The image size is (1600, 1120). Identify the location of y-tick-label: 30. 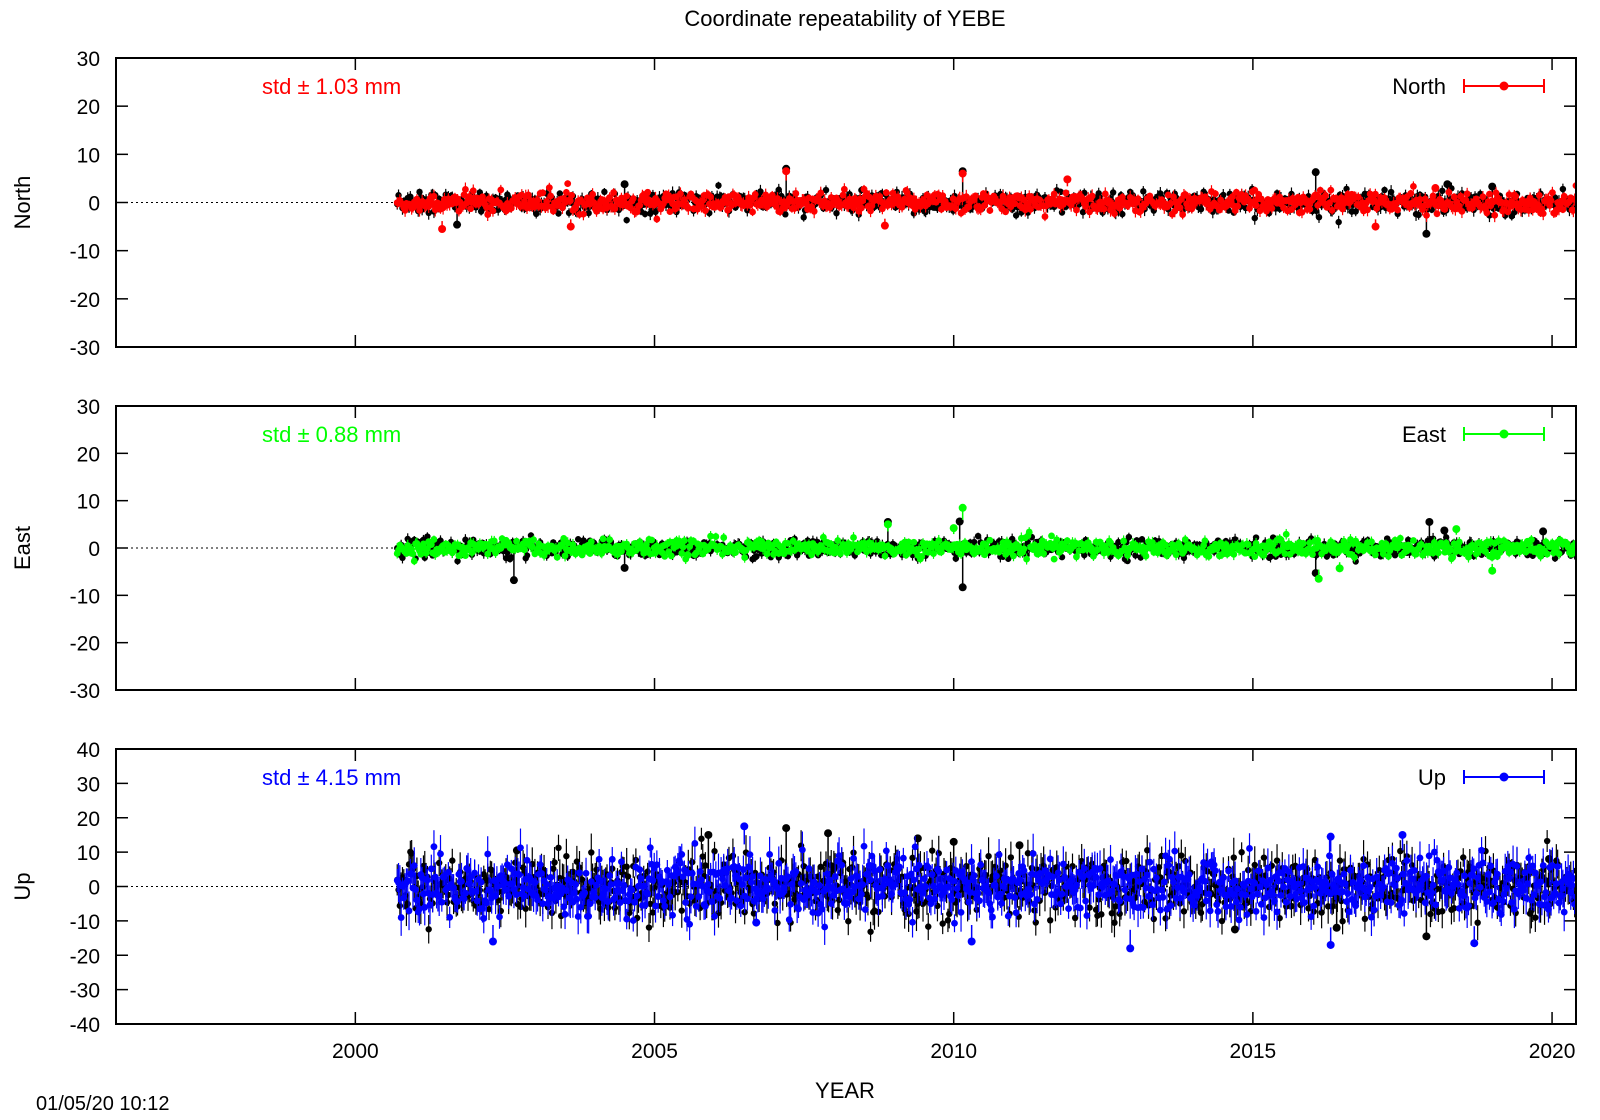
(88, 407).